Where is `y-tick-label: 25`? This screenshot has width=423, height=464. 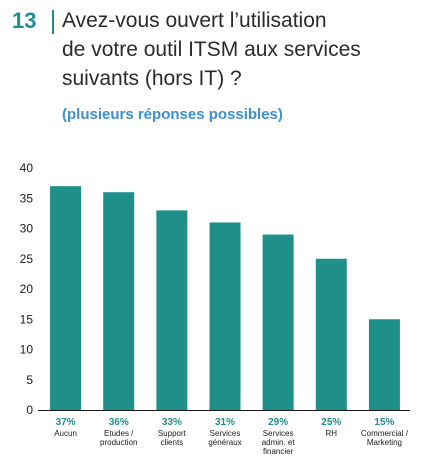 y-tick-label: 25 is located at coordinates (27, 259).